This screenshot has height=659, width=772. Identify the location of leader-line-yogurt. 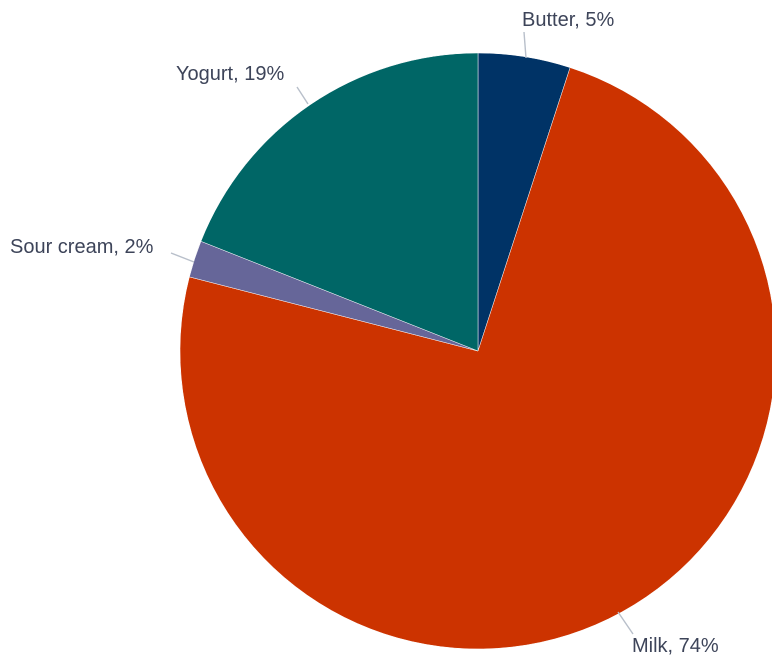
(302, 95).